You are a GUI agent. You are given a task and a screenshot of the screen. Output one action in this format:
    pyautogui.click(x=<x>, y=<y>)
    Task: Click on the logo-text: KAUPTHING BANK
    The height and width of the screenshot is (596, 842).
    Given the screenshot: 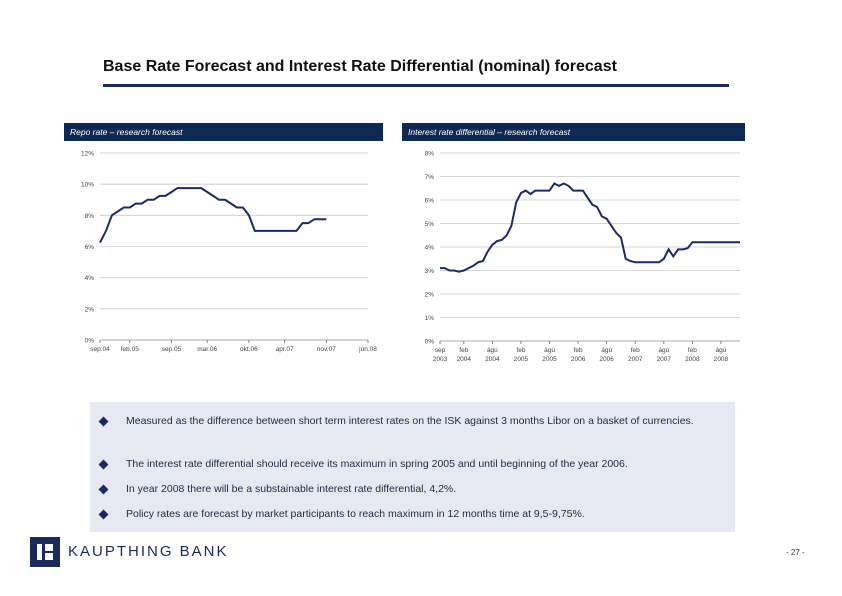 What is the action you would take?
    pyautogui.click(x=148, y=551)
    